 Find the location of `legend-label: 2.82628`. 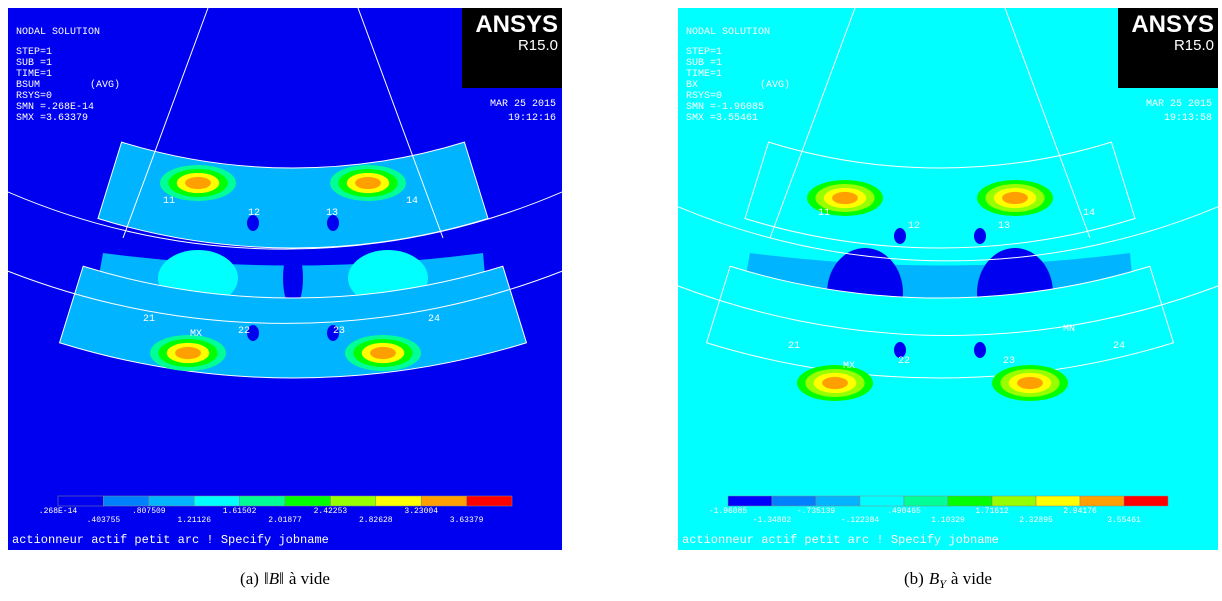

legend-label: 2.82628 is located at coordinates (376, 520).